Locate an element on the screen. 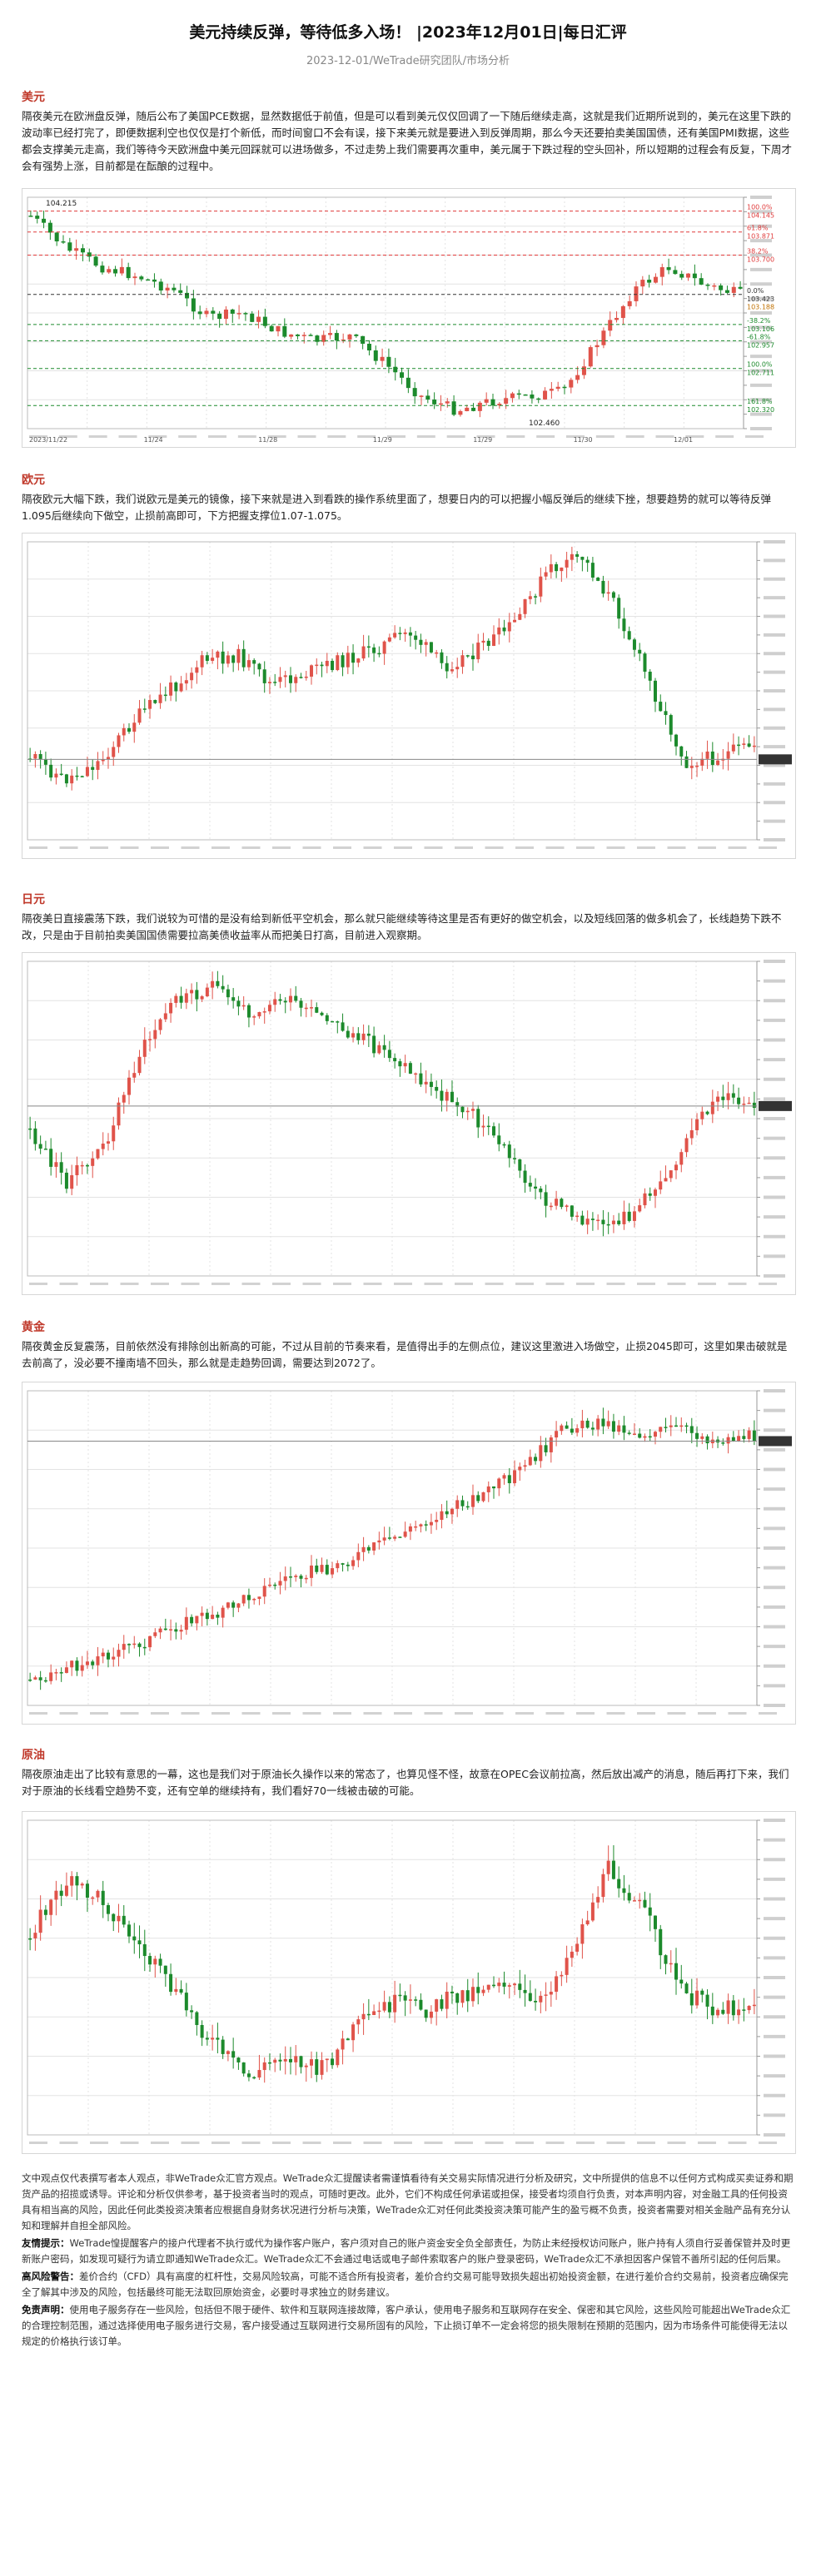  fib-percent-label: 38.2% is located at coordinates (758, 252).